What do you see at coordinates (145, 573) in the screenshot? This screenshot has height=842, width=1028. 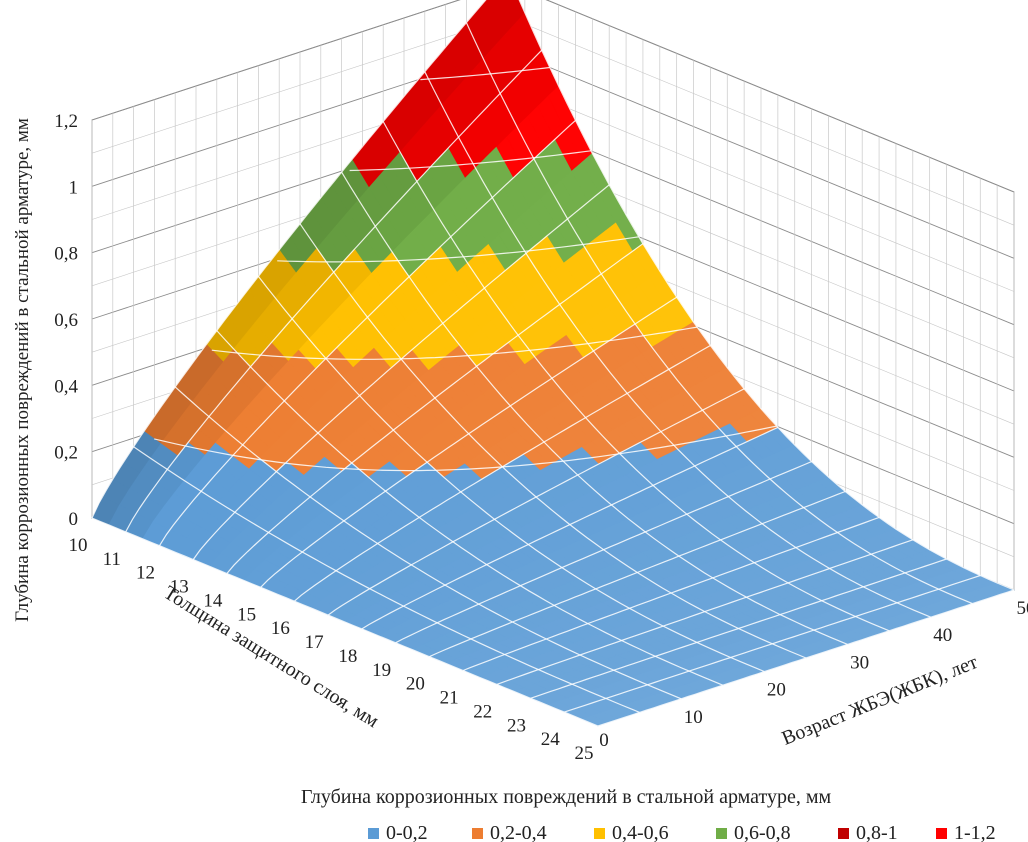 I see `x-tick-label: 12` at bounding box center [145, 573].